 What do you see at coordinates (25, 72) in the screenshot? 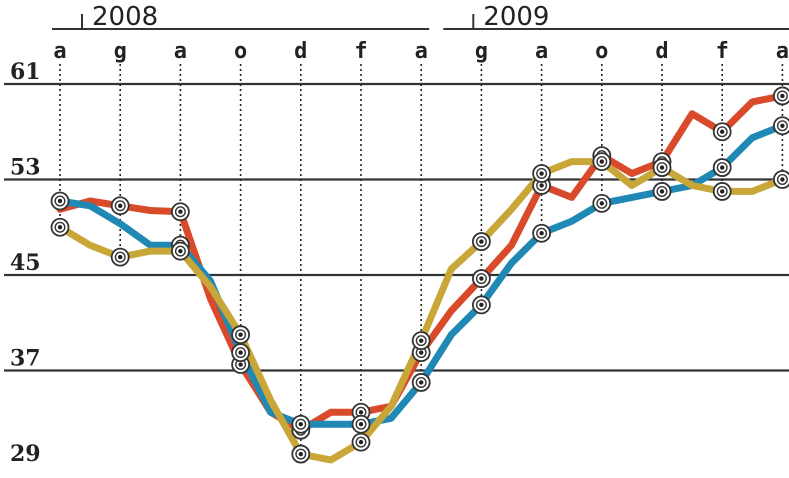
I see `y-tick-label: 61` at bounding box center [25, 72].